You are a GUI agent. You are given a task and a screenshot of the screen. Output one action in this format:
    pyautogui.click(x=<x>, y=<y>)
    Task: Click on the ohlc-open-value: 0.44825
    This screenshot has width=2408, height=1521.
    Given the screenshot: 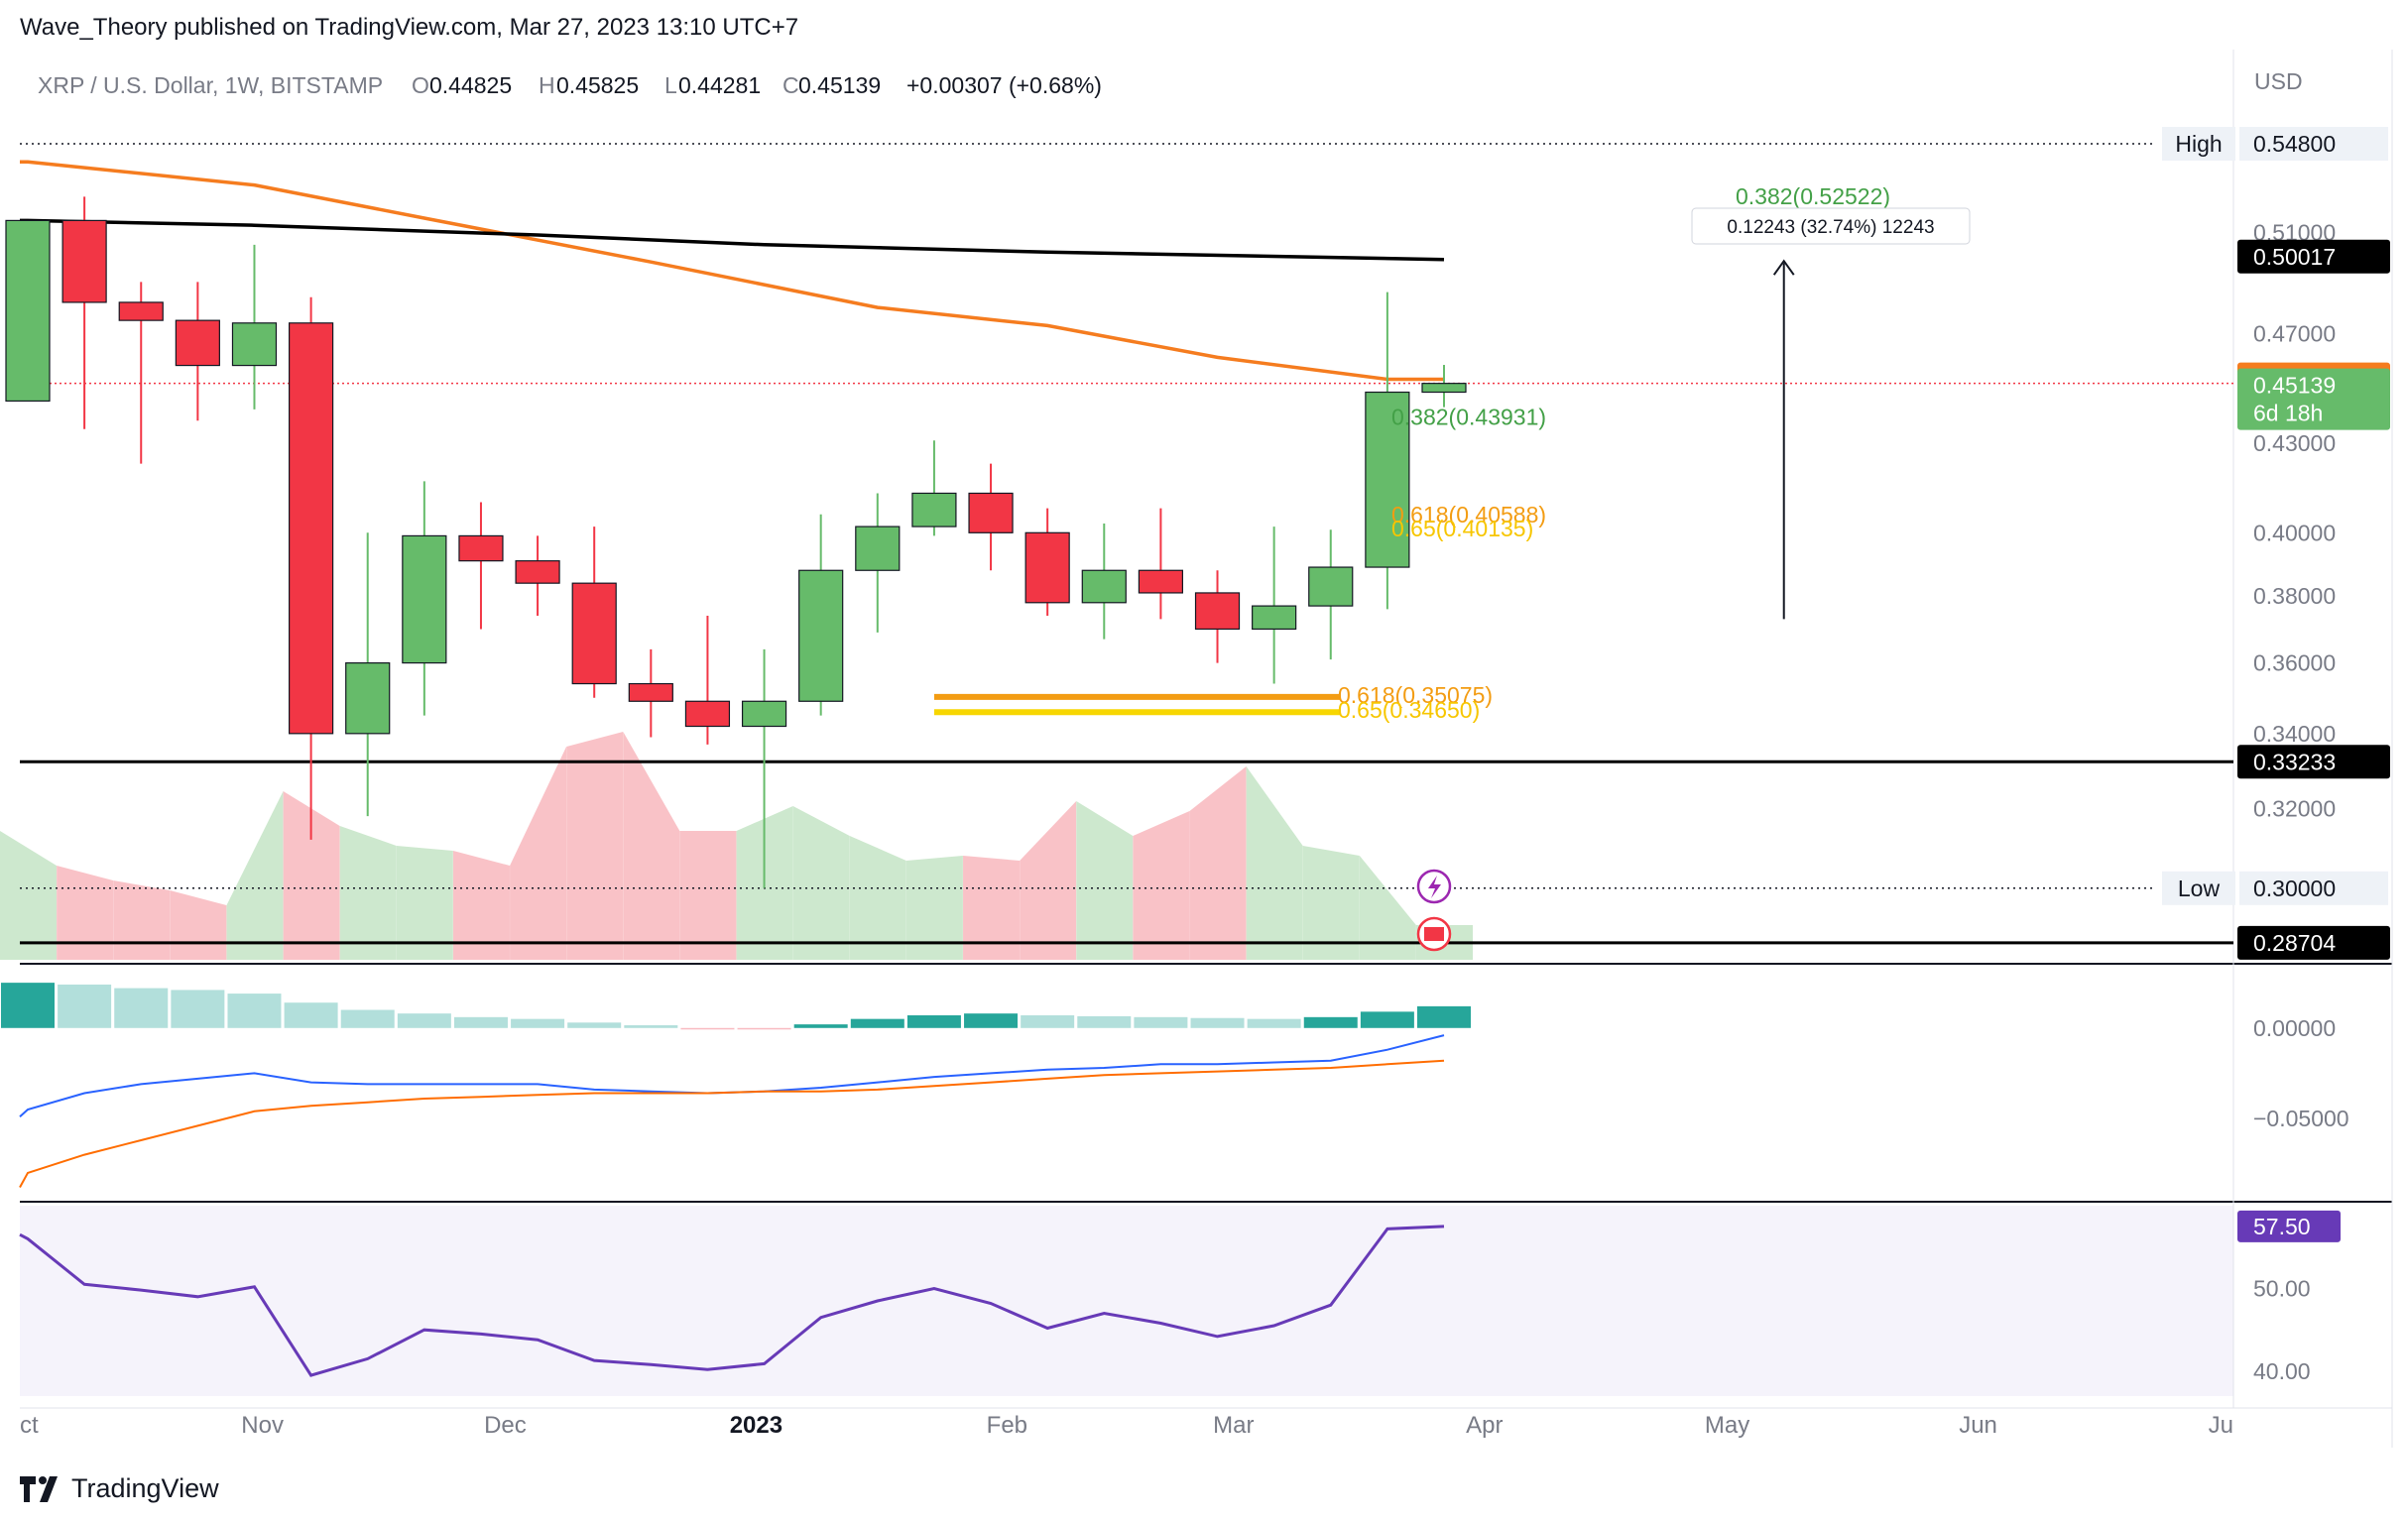 What is the action you would take?
    pyautogui.click(x=471, y=85)
    